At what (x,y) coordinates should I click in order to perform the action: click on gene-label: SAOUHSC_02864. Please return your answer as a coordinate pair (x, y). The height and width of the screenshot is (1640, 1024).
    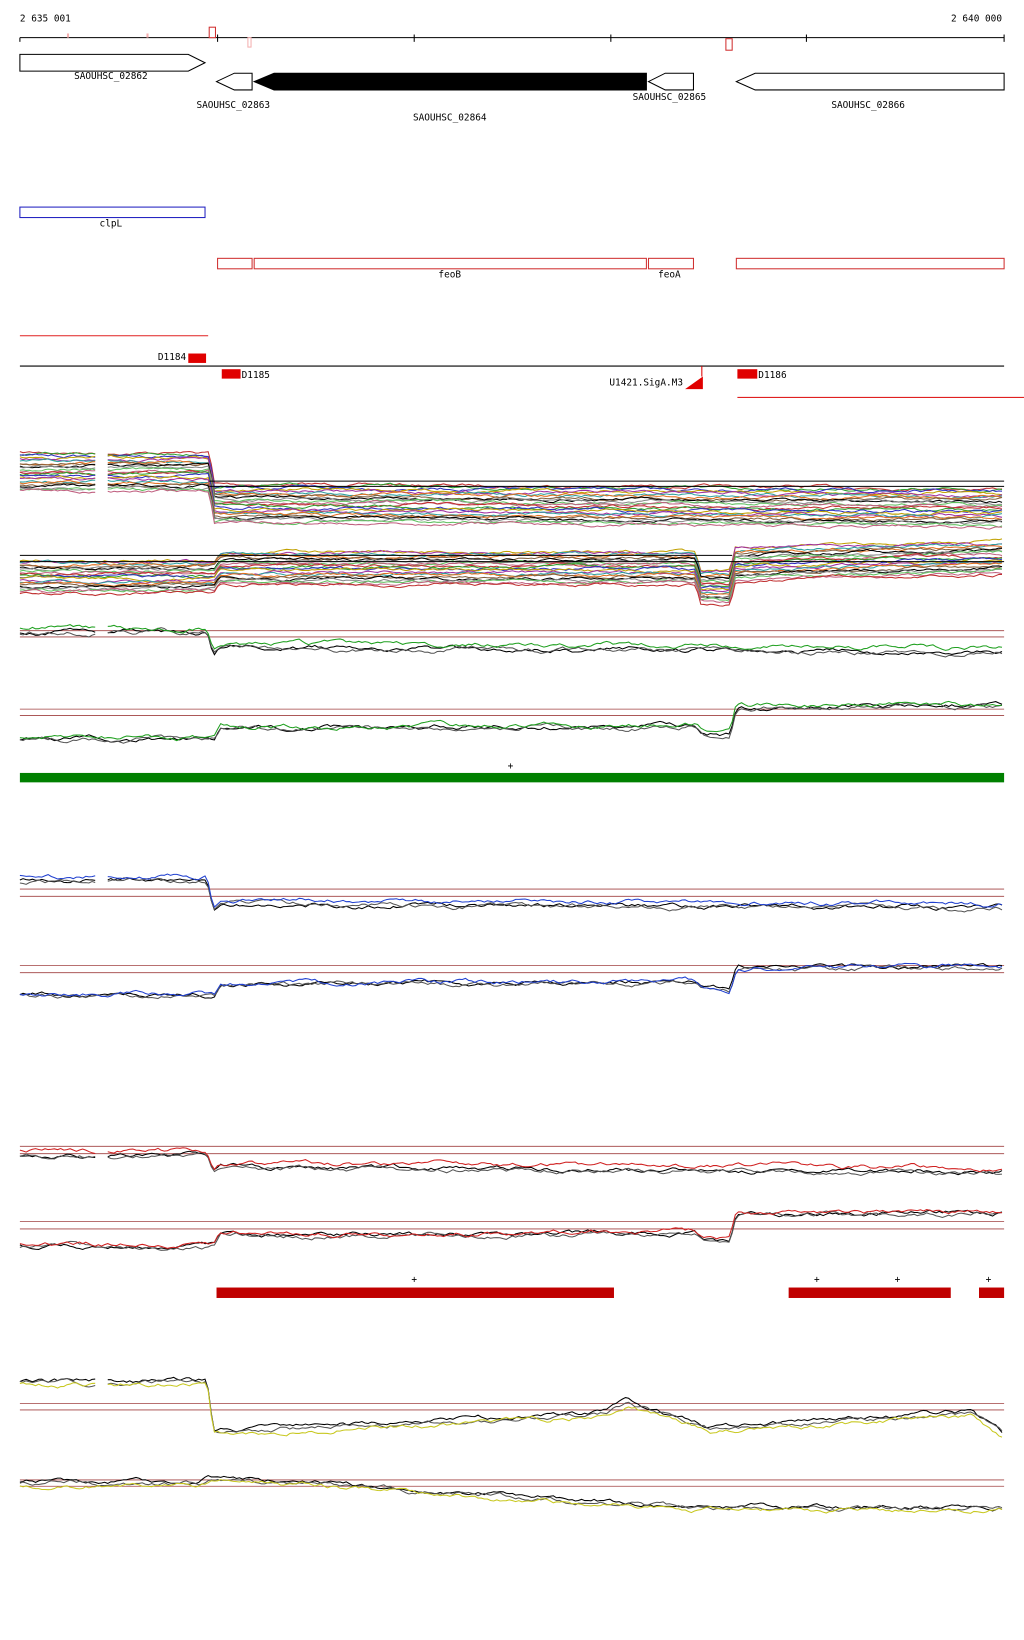
    Looking at the image, I should click on (450, 118).